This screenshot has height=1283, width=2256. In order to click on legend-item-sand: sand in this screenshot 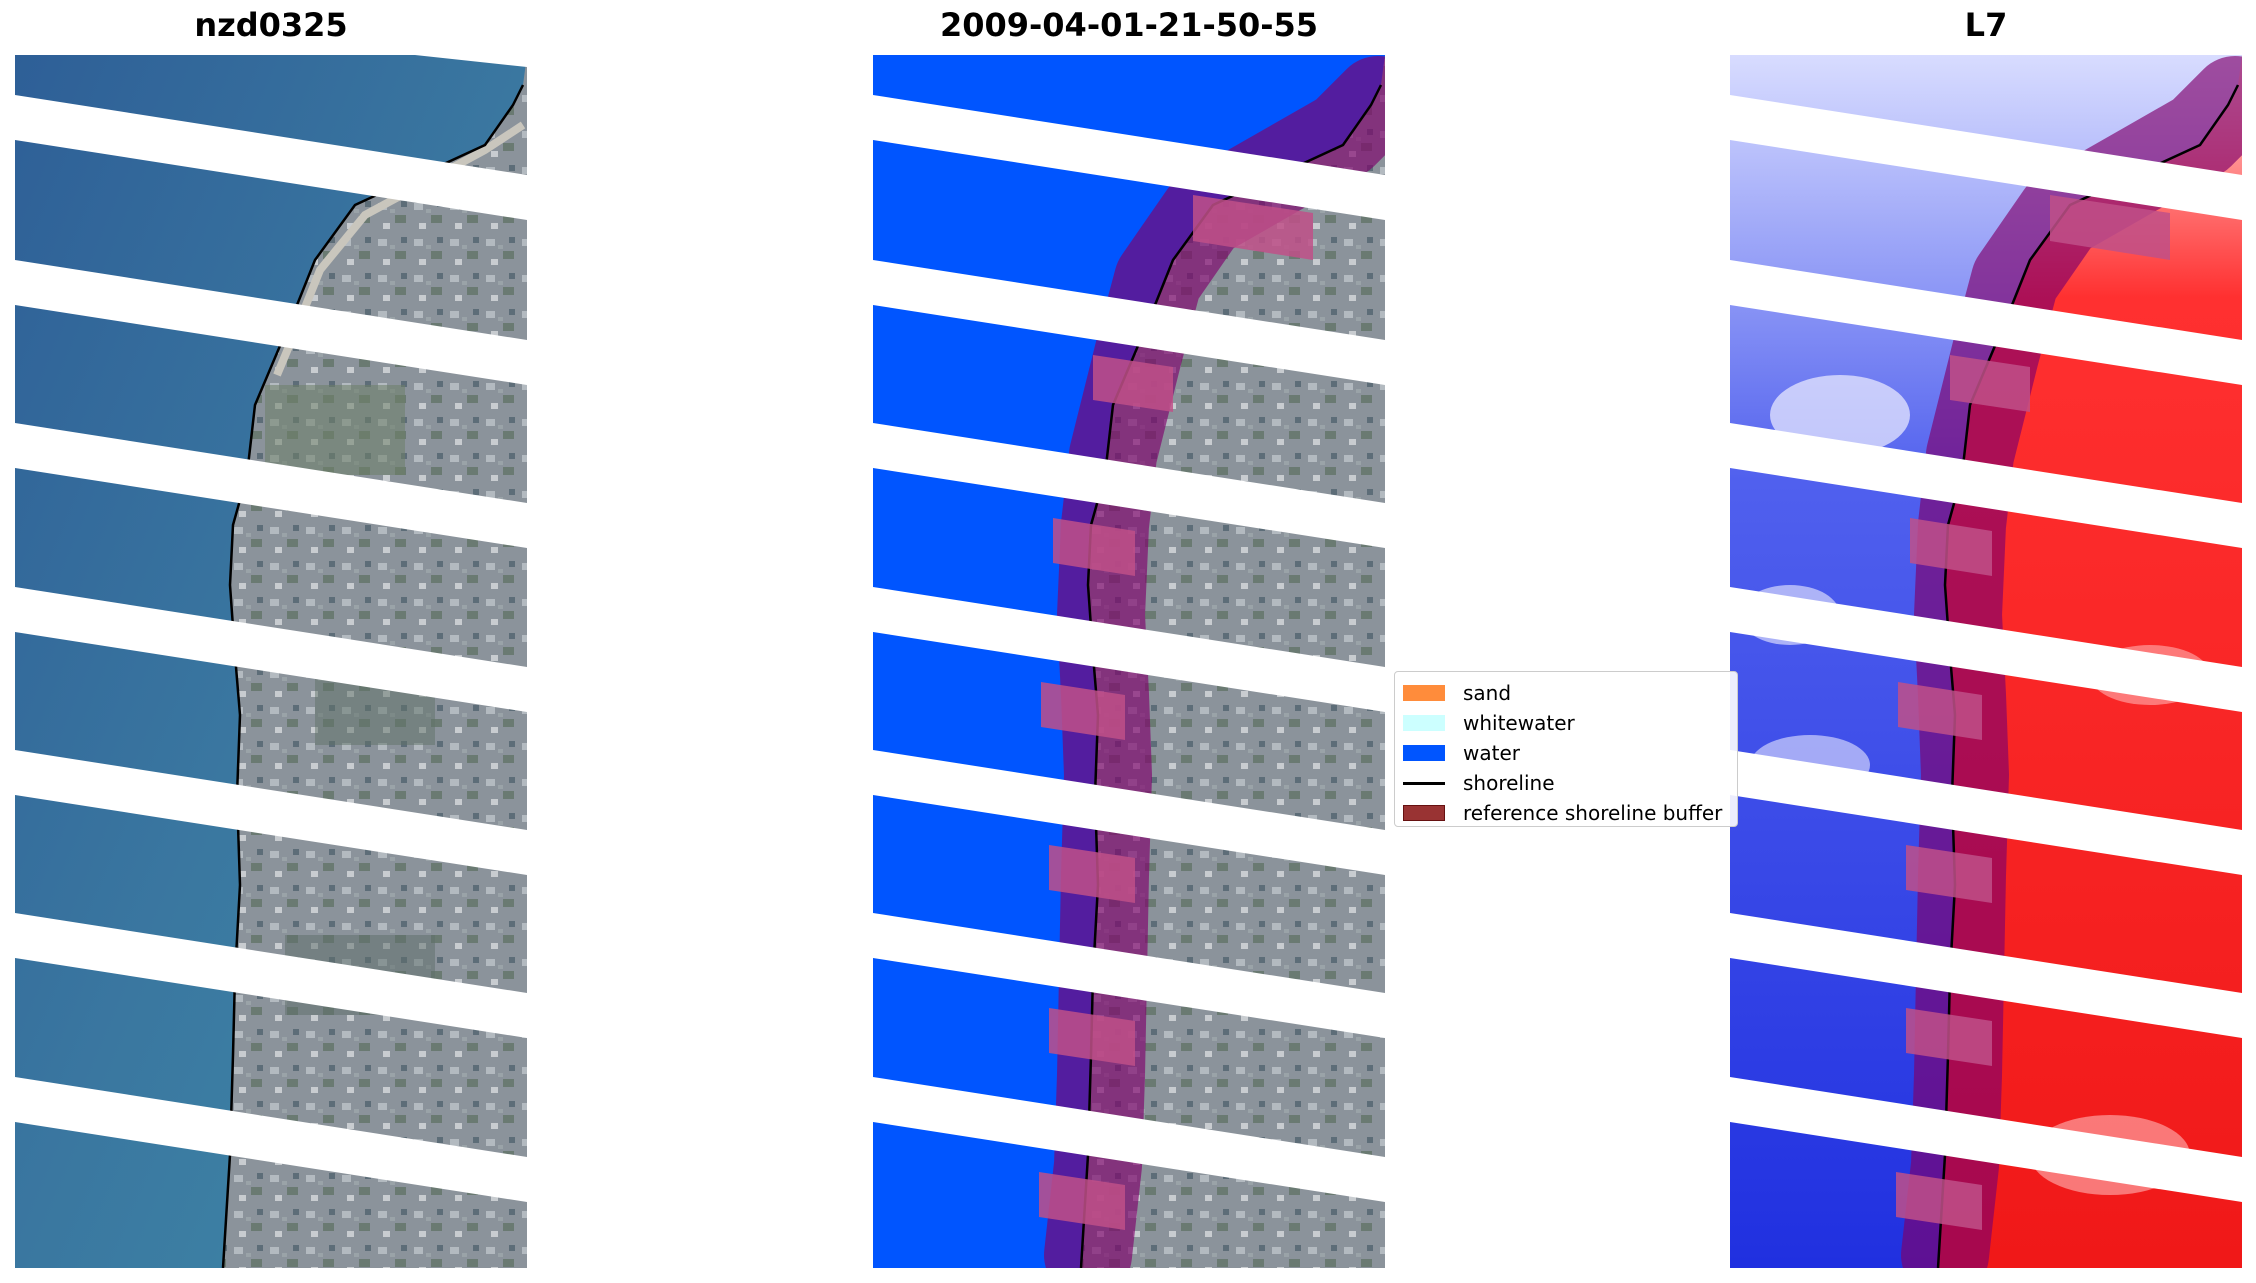, I will do `click(1570, 693)`.